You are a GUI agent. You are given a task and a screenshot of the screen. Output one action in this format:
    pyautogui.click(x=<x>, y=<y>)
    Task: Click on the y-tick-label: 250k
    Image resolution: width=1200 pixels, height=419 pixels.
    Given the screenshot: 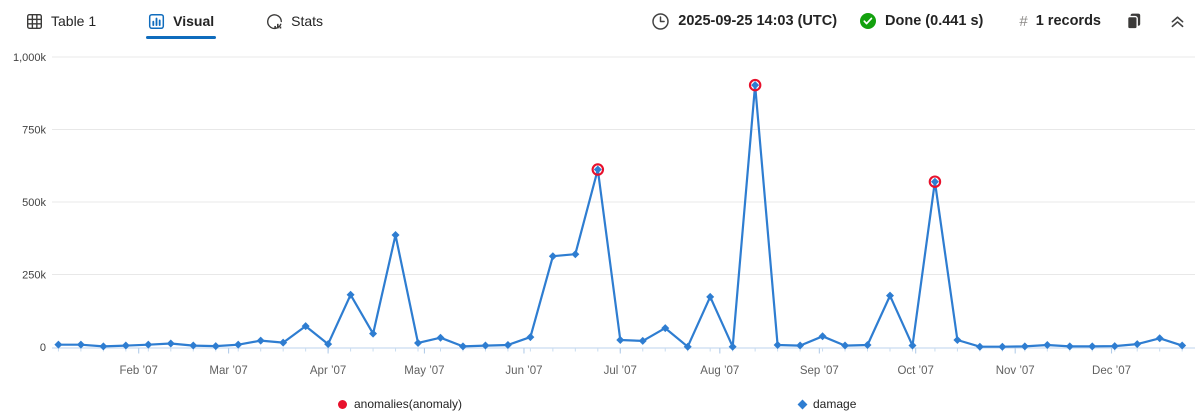 What is the action you would take?
    pyautogui.click(x=34, y=276)
    